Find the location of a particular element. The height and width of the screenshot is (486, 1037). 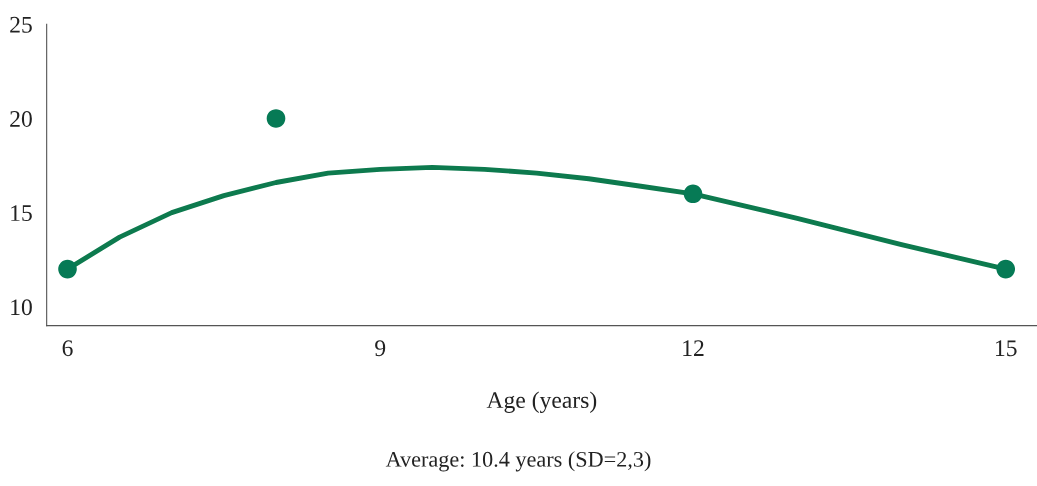

x-tick-label: 15 is located at coordinates (1006, 348).